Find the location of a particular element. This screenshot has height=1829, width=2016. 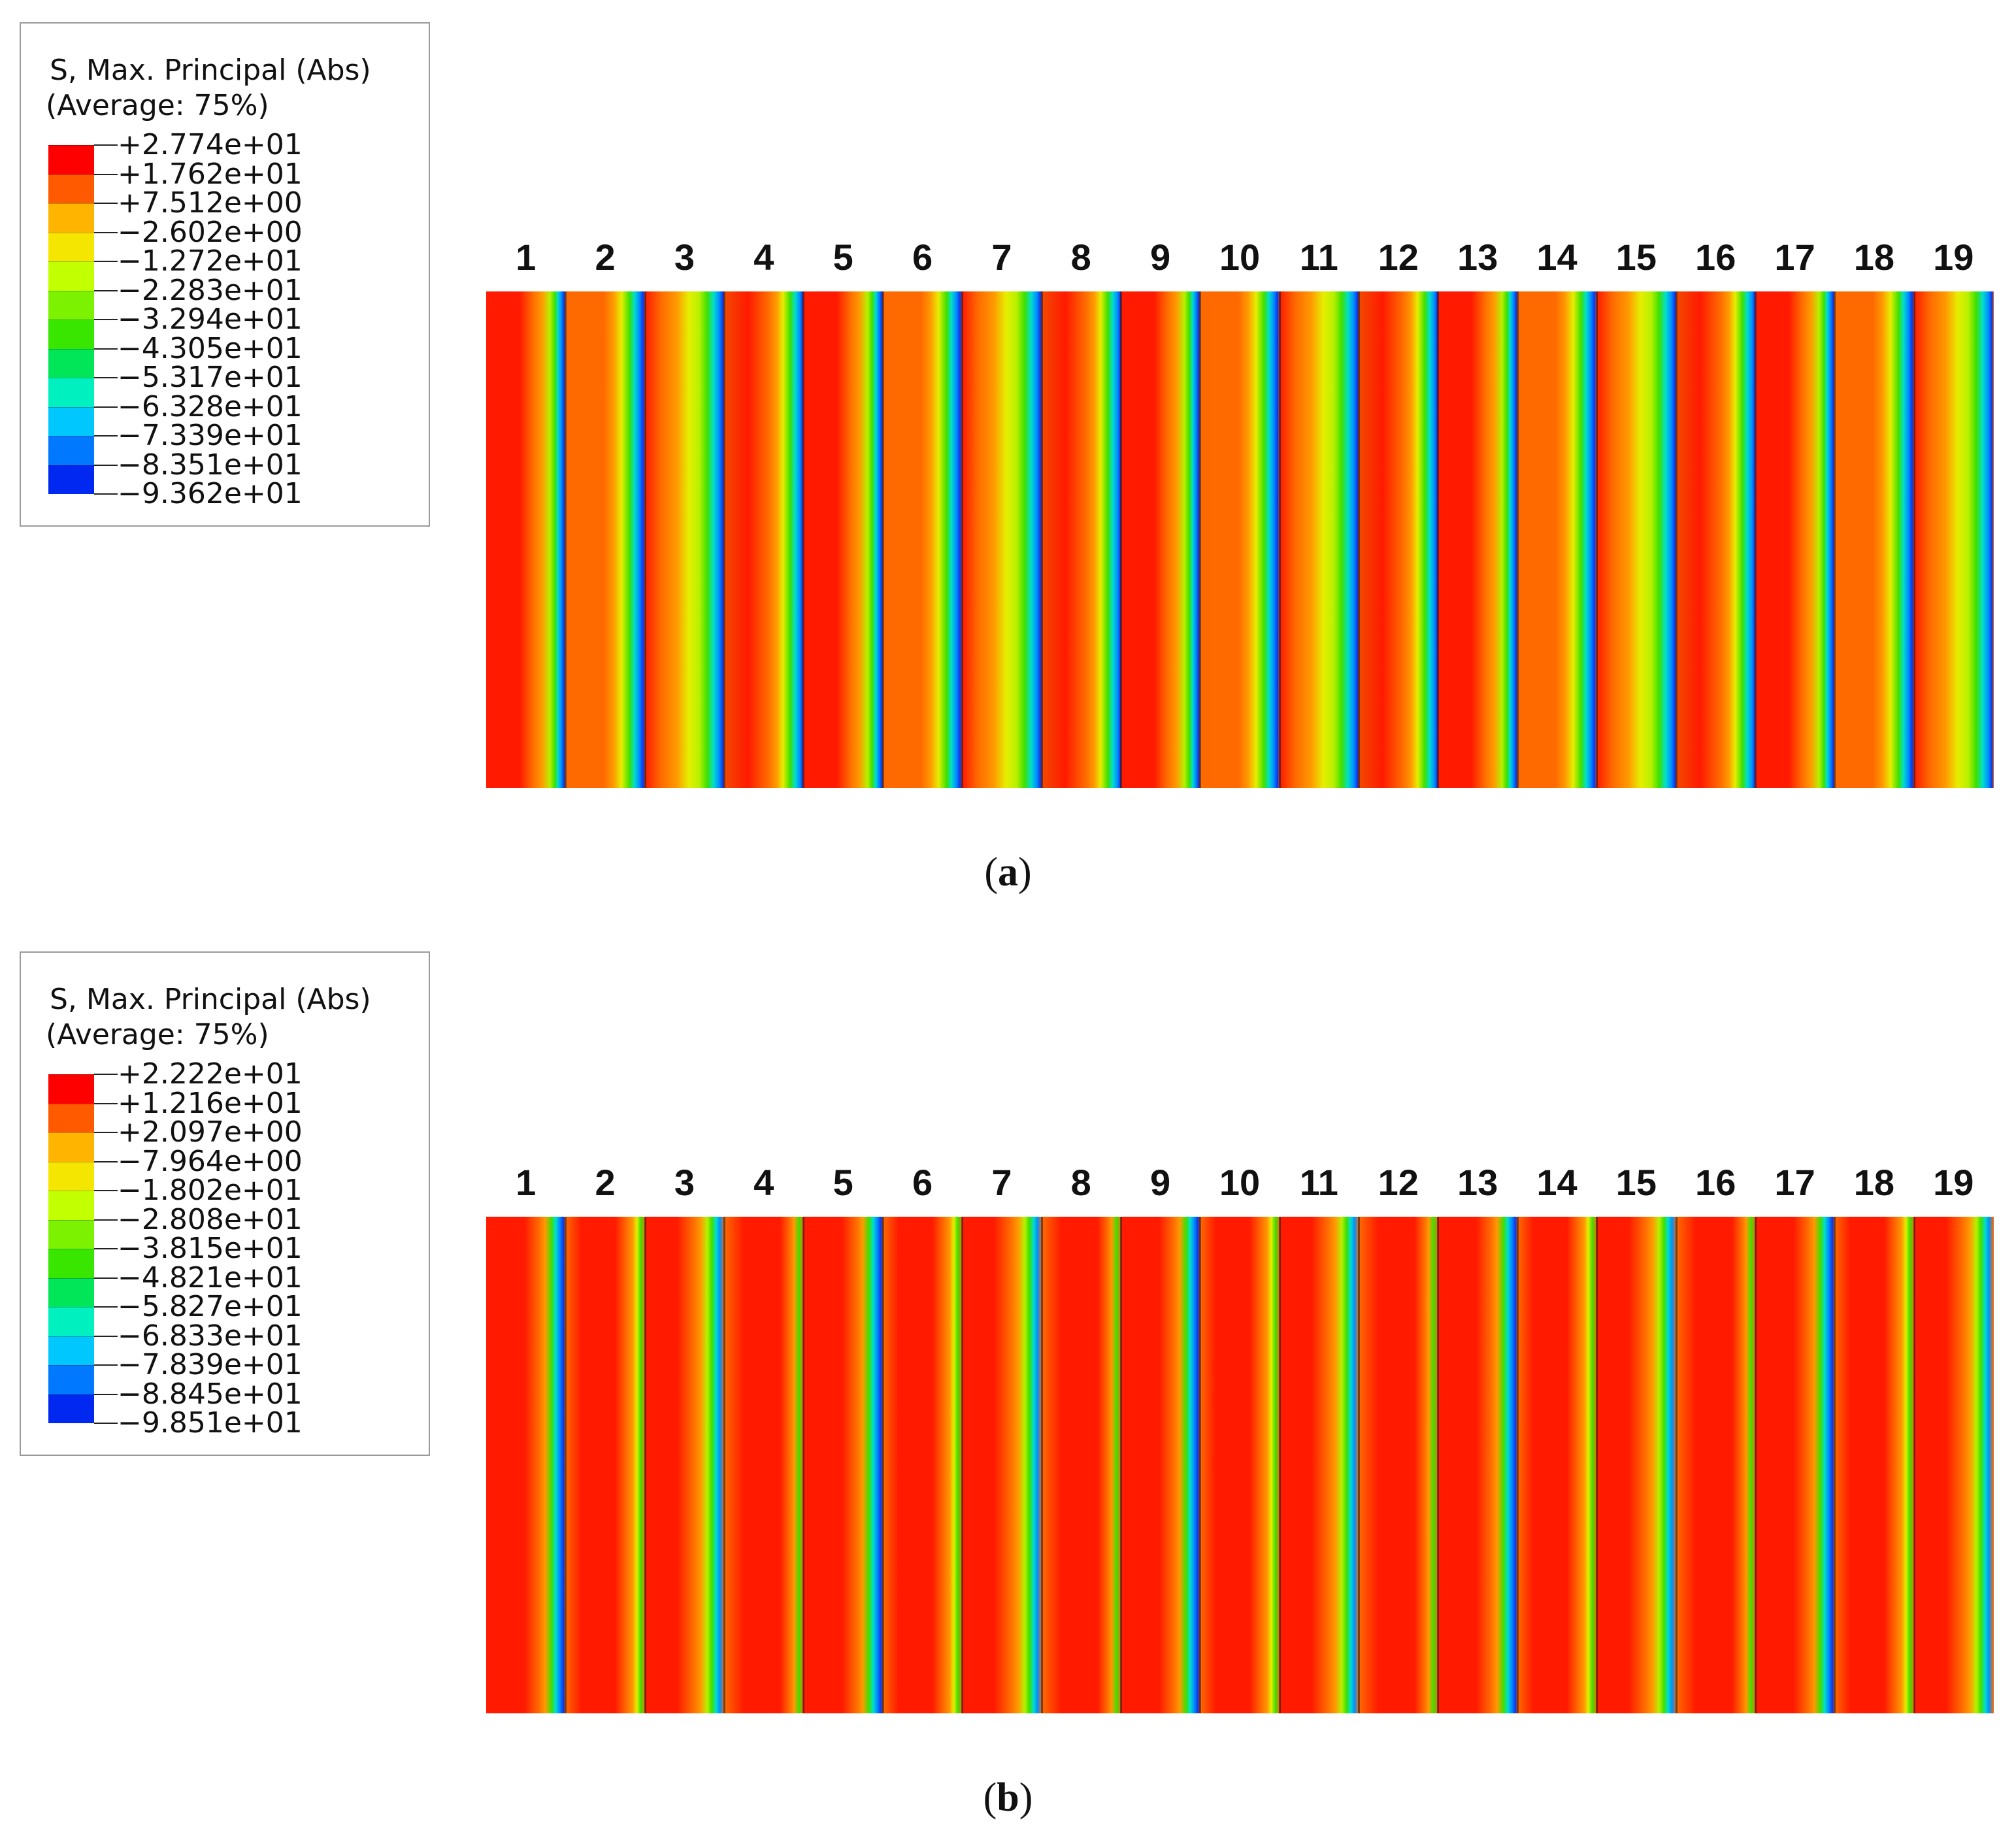

strip-number: 8 is located at coordinates (1080, 257).